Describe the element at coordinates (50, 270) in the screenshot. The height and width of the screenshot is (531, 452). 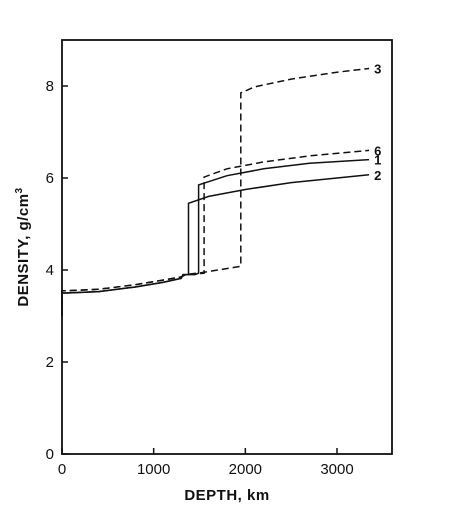
I see `y-tick-label: 4` at that location.